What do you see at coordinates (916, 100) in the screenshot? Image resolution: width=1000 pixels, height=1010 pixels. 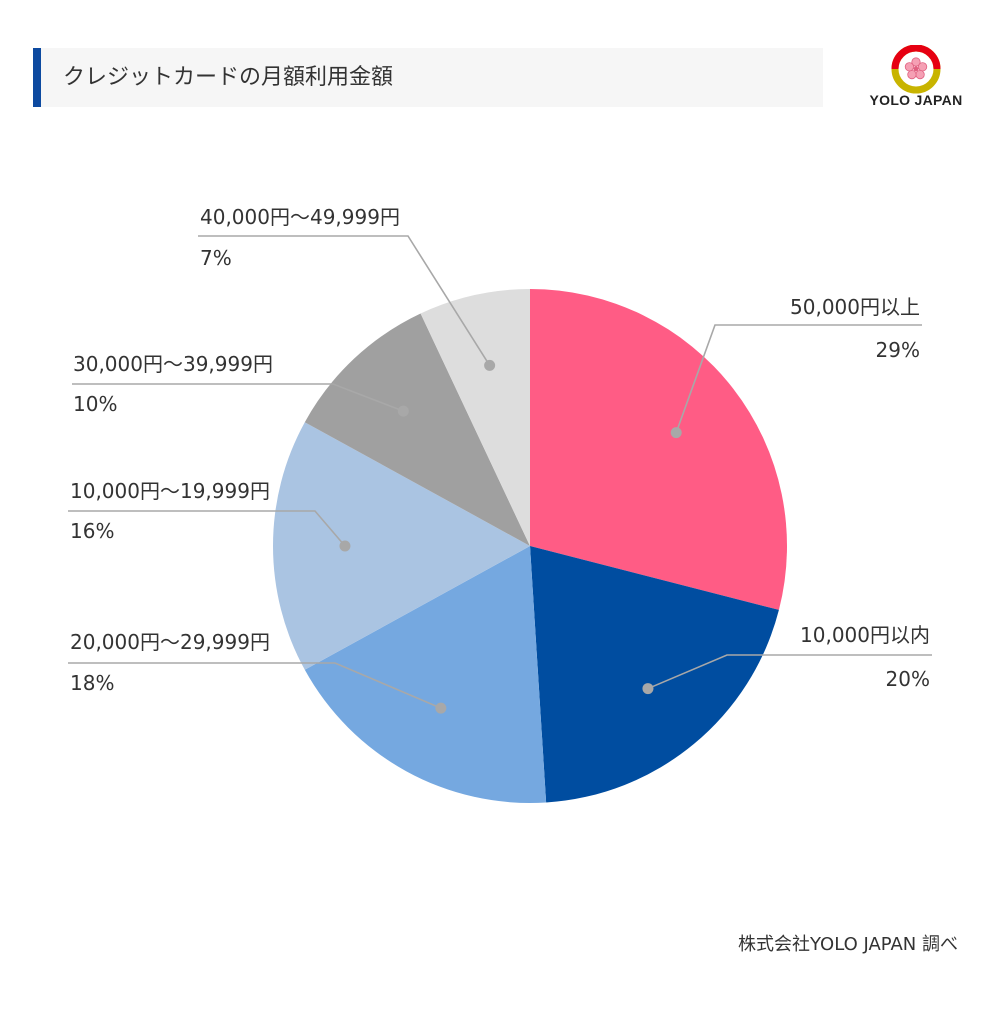 I see `logo-text: YOLO JAPAN` at bounding box center [916, 100].